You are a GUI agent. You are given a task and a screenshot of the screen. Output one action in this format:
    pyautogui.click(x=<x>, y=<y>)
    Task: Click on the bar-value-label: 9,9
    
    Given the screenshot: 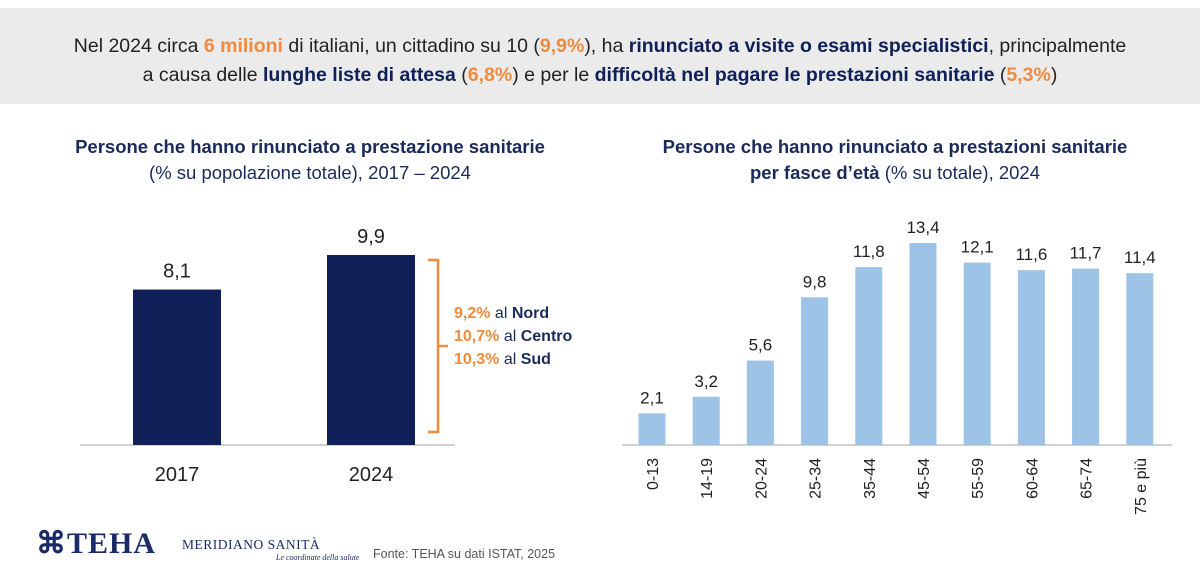 What is the action you would take?
    pyautogui.click(x=371, y=237)
    